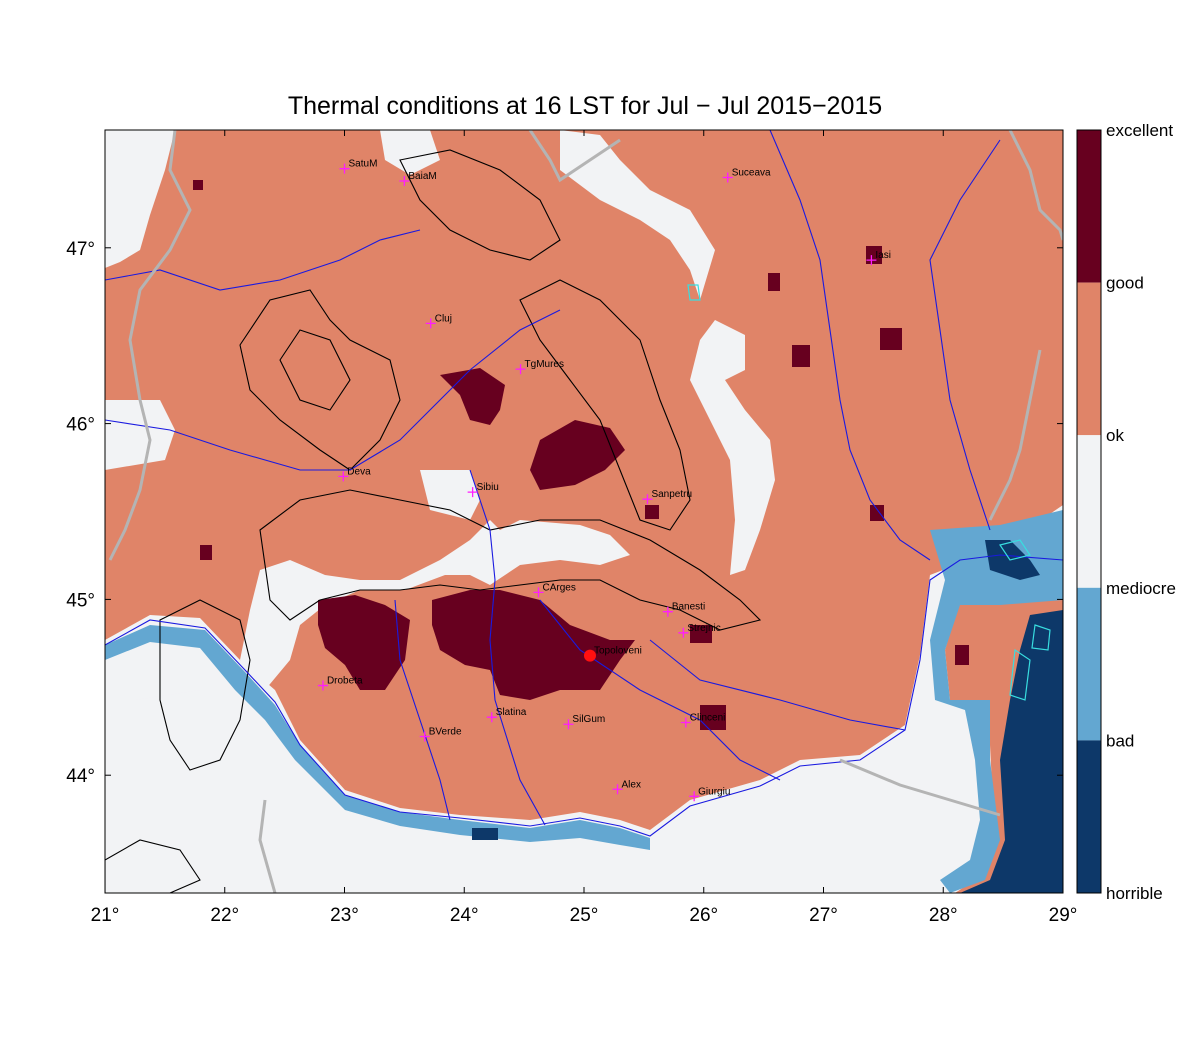 The height and width of the screenshot is (1050, 1200). I want to click on city-label: Alex, so click(631, 784).